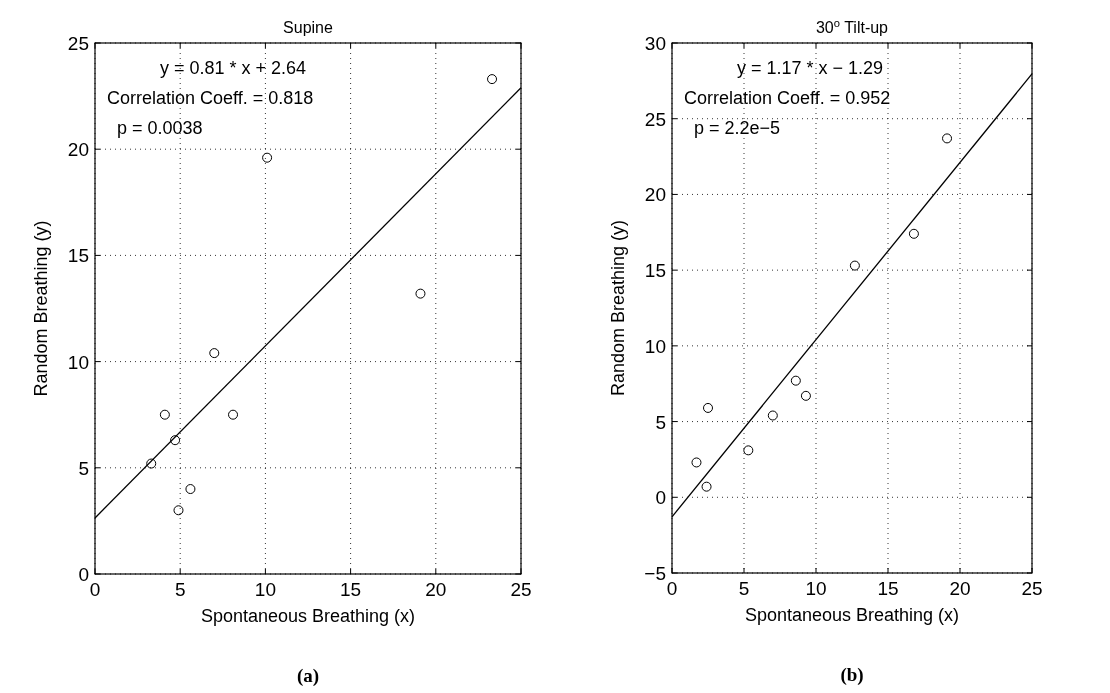  I want to click on y-tick-label: −5, so click(655, 573).